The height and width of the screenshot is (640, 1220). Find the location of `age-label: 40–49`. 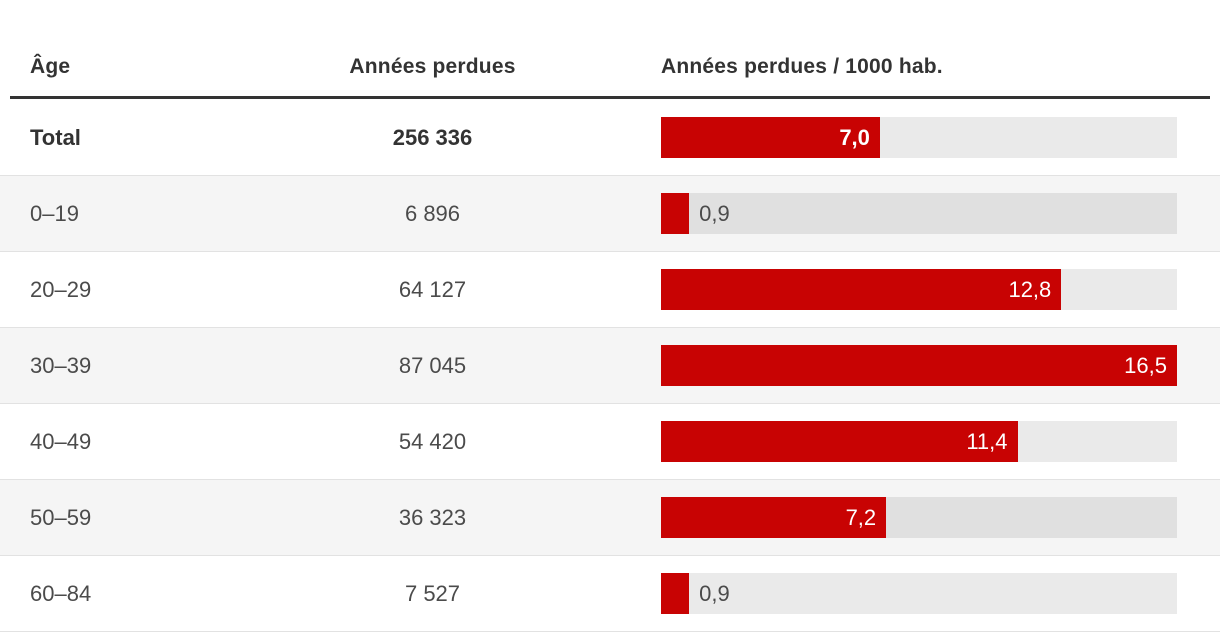

age-label: 40–49 is located at coordinates (61, 441).